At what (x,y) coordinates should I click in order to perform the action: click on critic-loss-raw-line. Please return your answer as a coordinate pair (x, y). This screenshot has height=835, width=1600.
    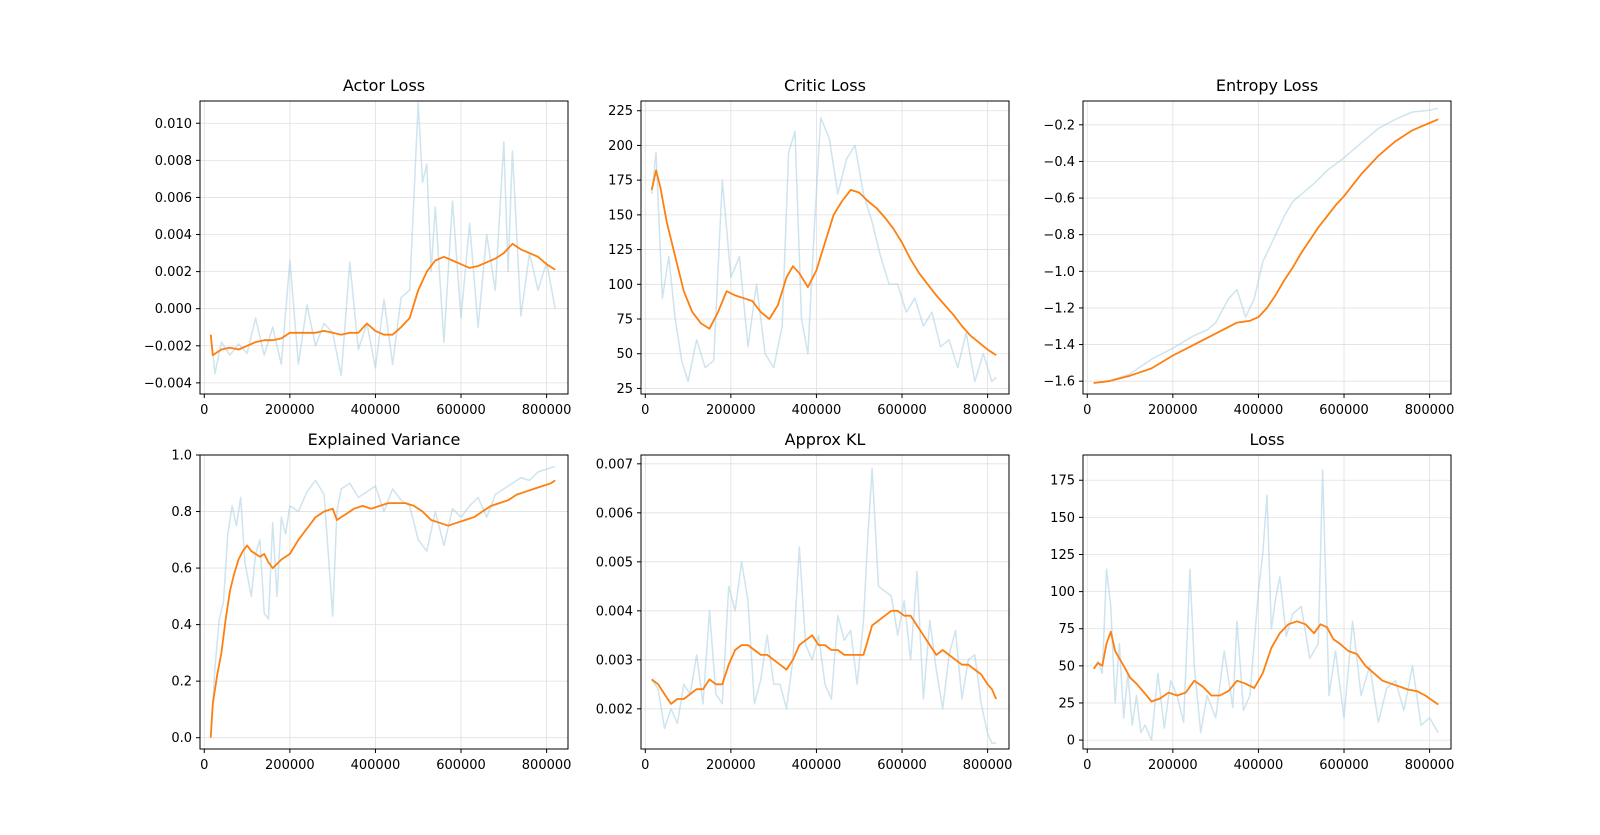
    Looking at the image, I should click on (823, 249).